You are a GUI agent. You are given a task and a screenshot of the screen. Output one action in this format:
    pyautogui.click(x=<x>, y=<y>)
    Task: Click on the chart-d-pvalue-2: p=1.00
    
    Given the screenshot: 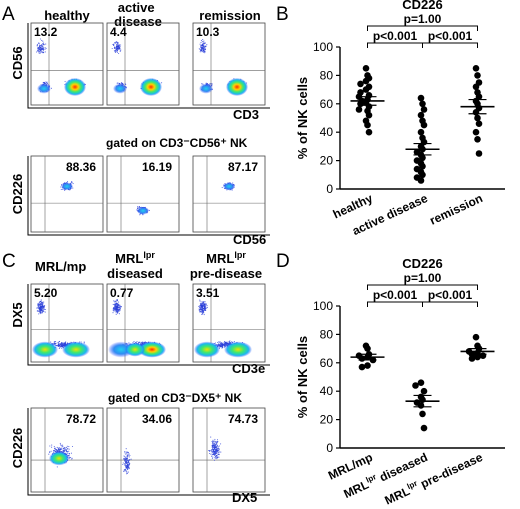 What is the action you would take?
    pyautogui.click(x=423, y=278)
    